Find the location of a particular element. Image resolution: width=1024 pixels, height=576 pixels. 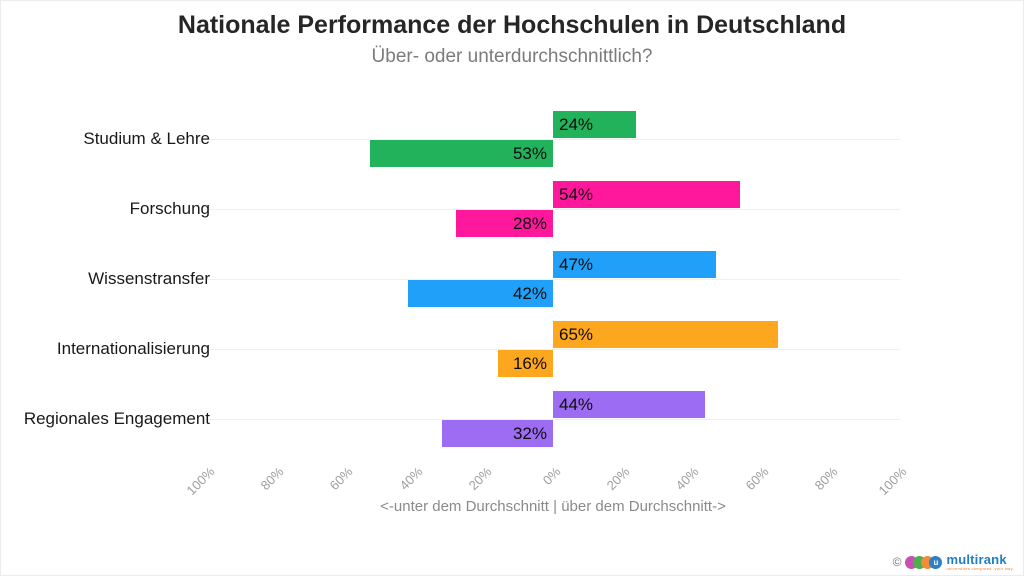

bar-above-average: 44% is located at coordinates (629, 404).